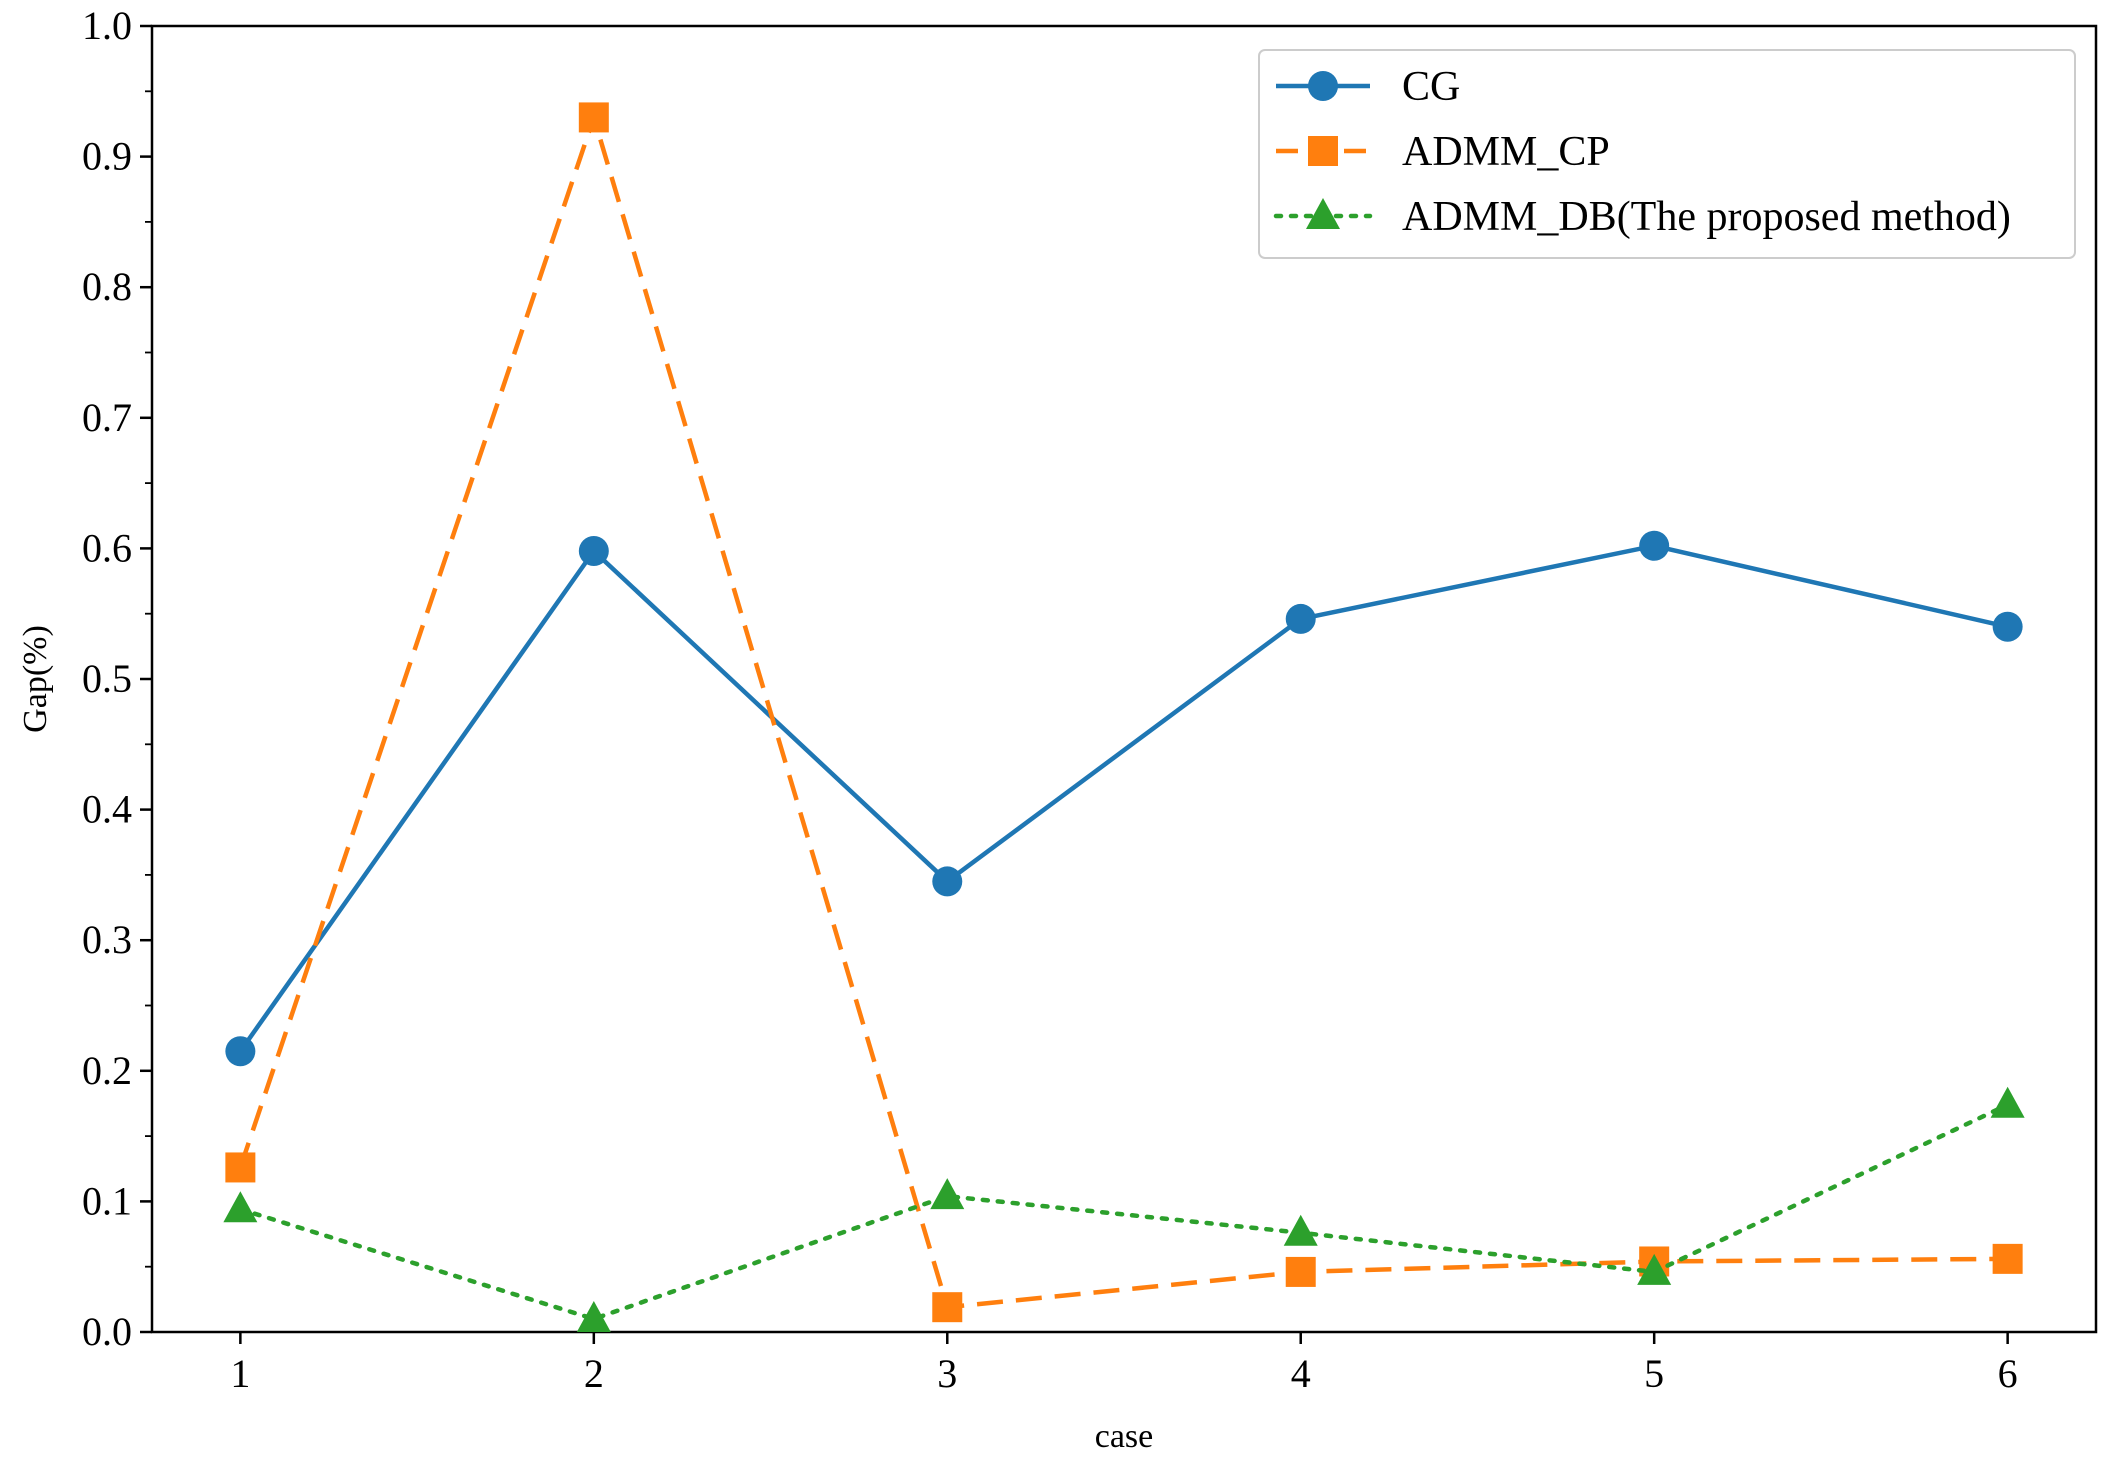  I want to click on legend-item: ADMM_CP, so click(1443, 152).